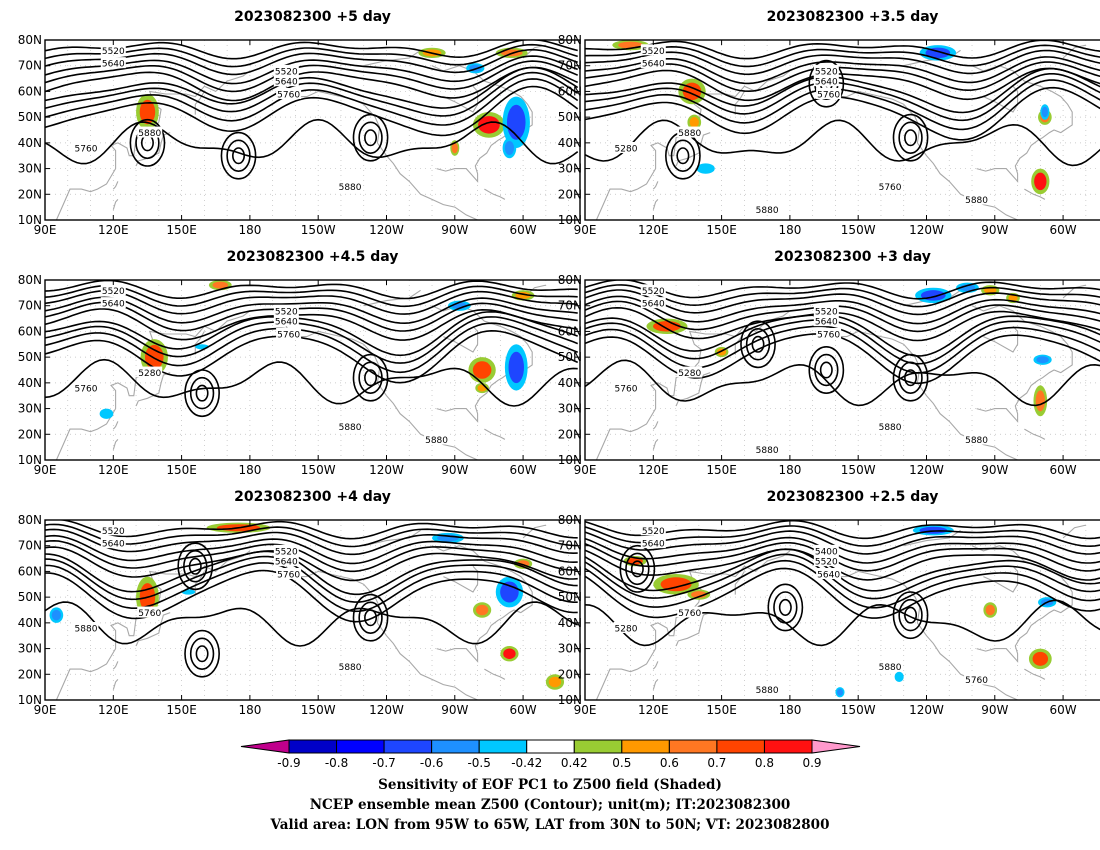 Image resolution: width=1100 pixels, height=850 pixels. What do you see at coordinates (318, 470) in the screenshot?
I see `x-tick-label: 150W` at bounding box center [318, 470].